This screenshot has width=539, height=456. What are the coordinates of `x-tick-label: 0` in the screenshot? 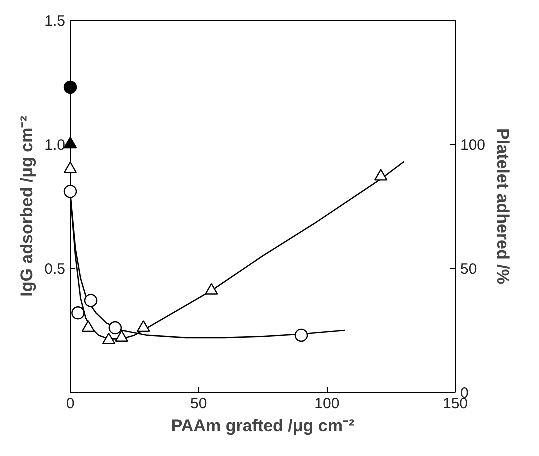 It's located at (70, 404).